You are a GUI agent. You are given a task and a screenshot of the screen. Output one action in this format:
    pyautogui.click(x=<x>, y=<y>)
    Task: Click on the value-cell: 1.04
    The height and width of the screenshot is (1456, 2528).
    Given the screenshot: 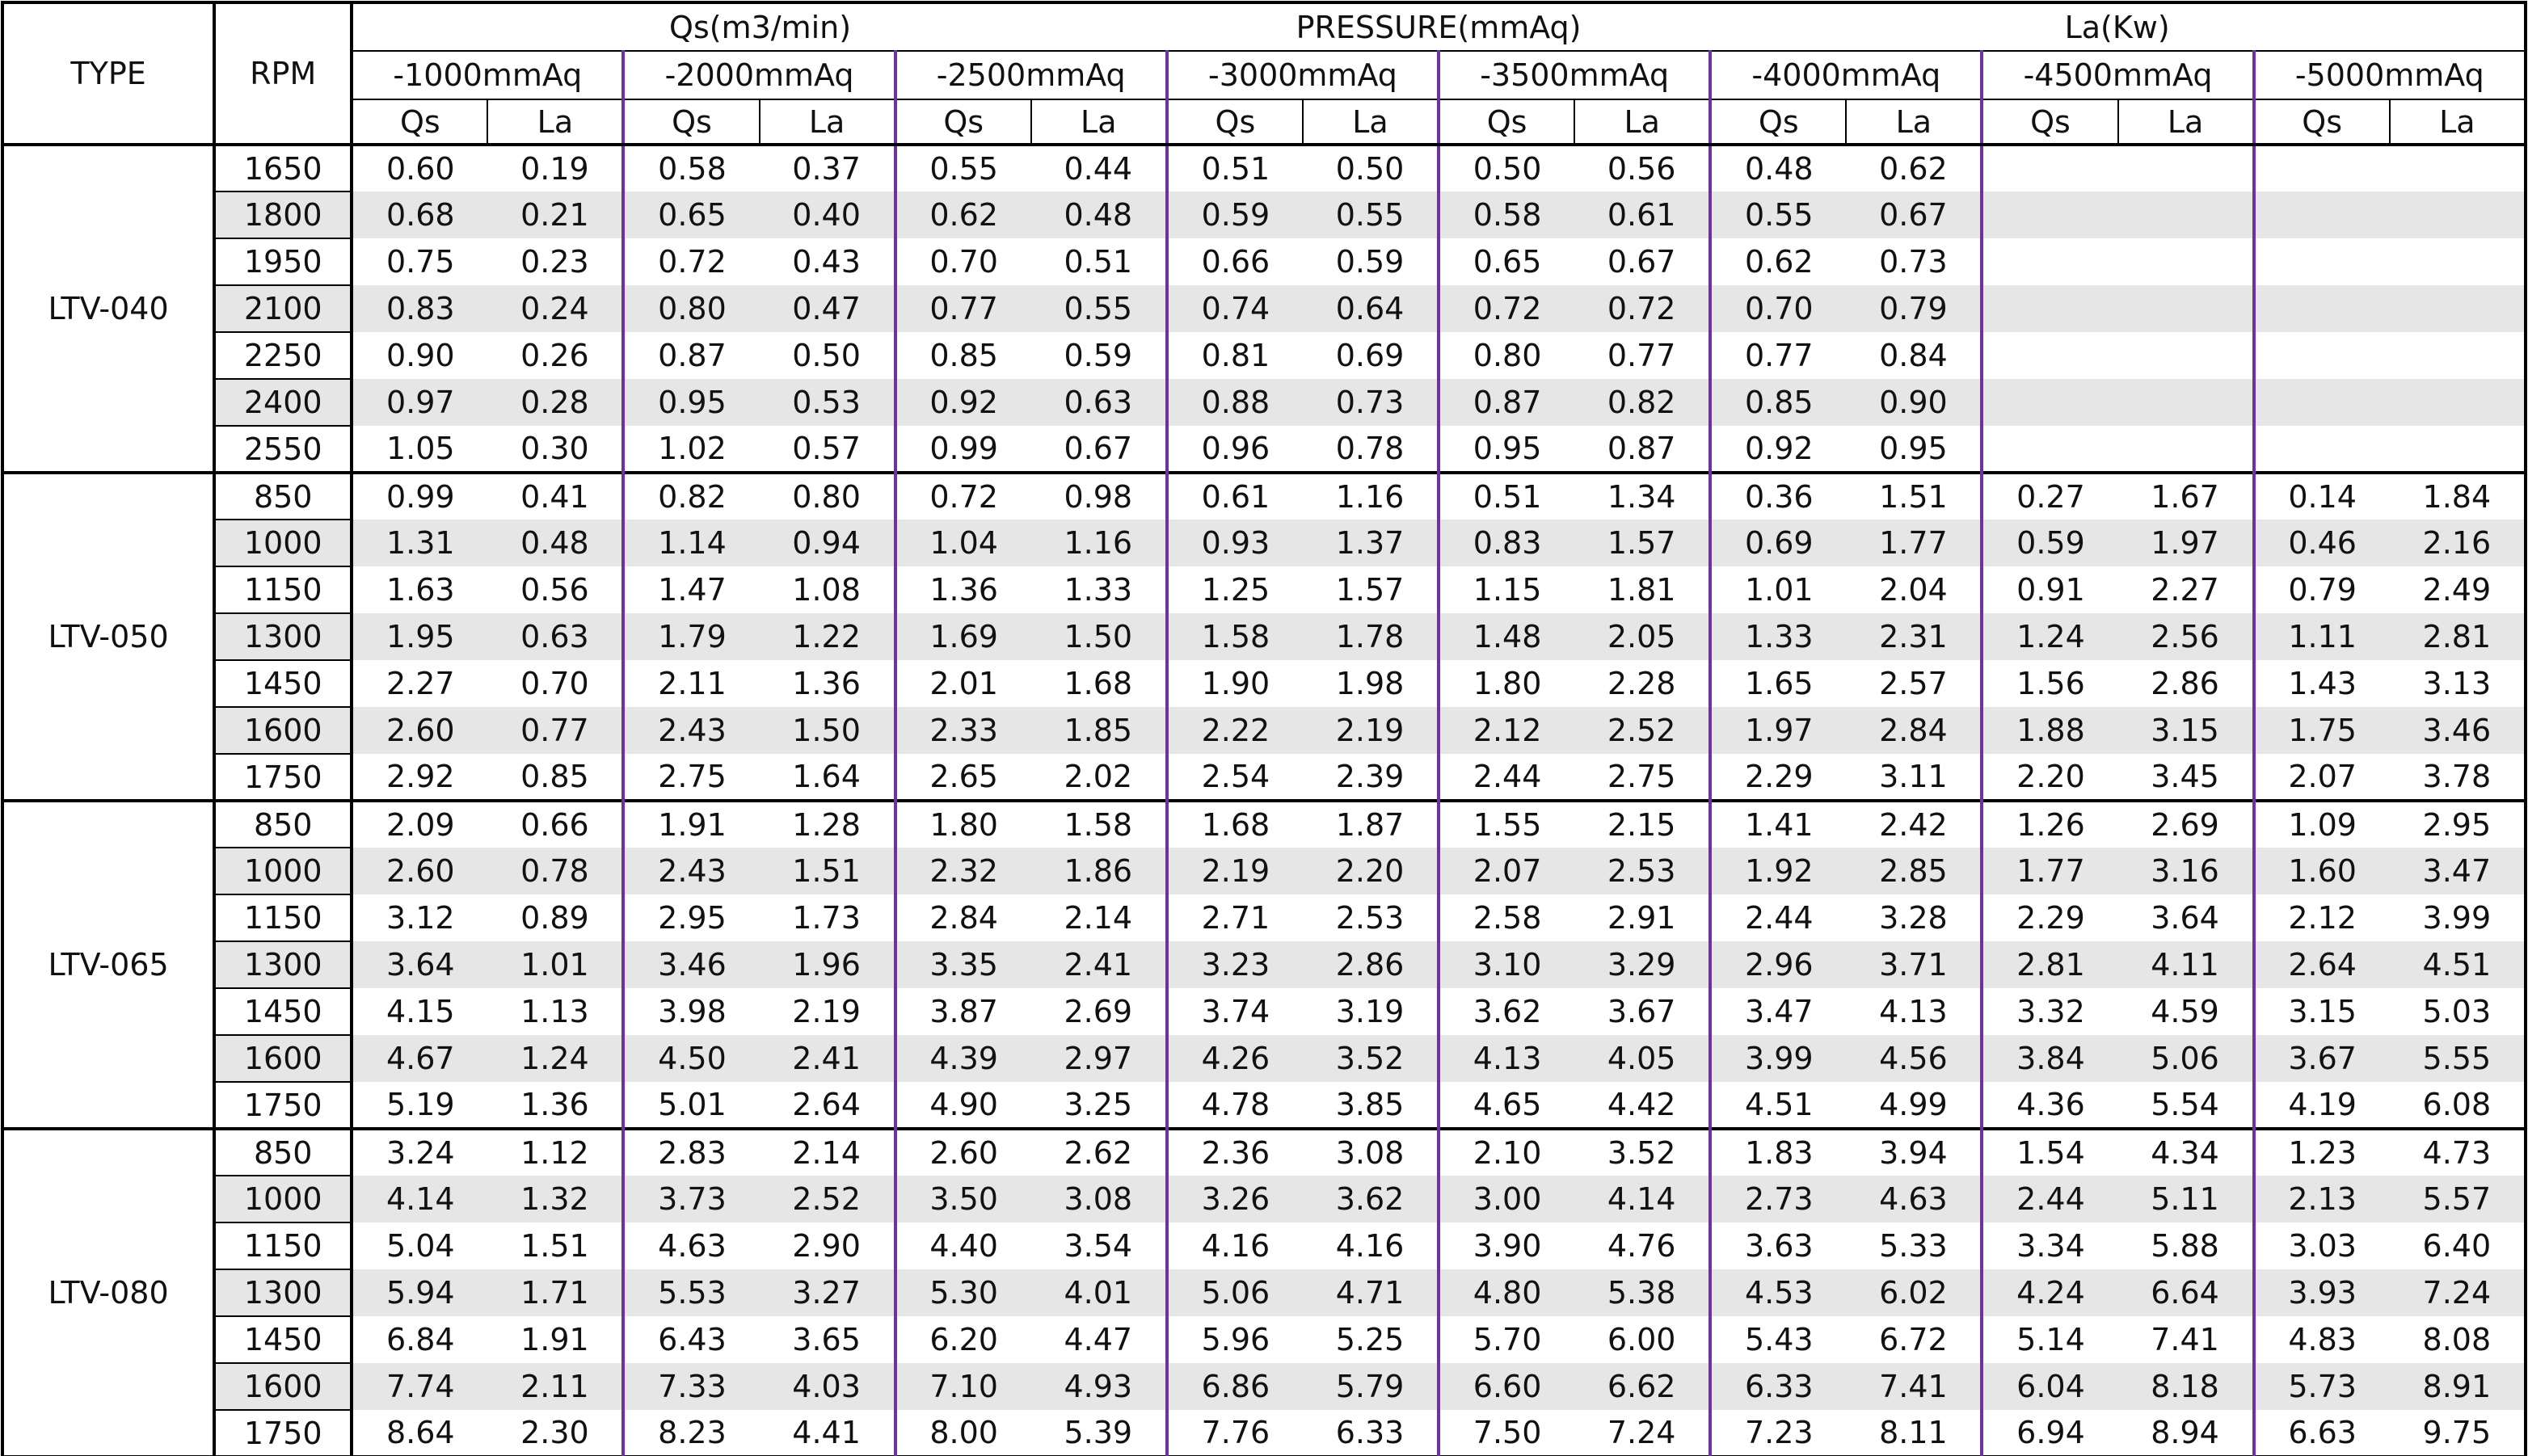 What is the action you would take?
    pyautogui.click(x=962, y=543)
    